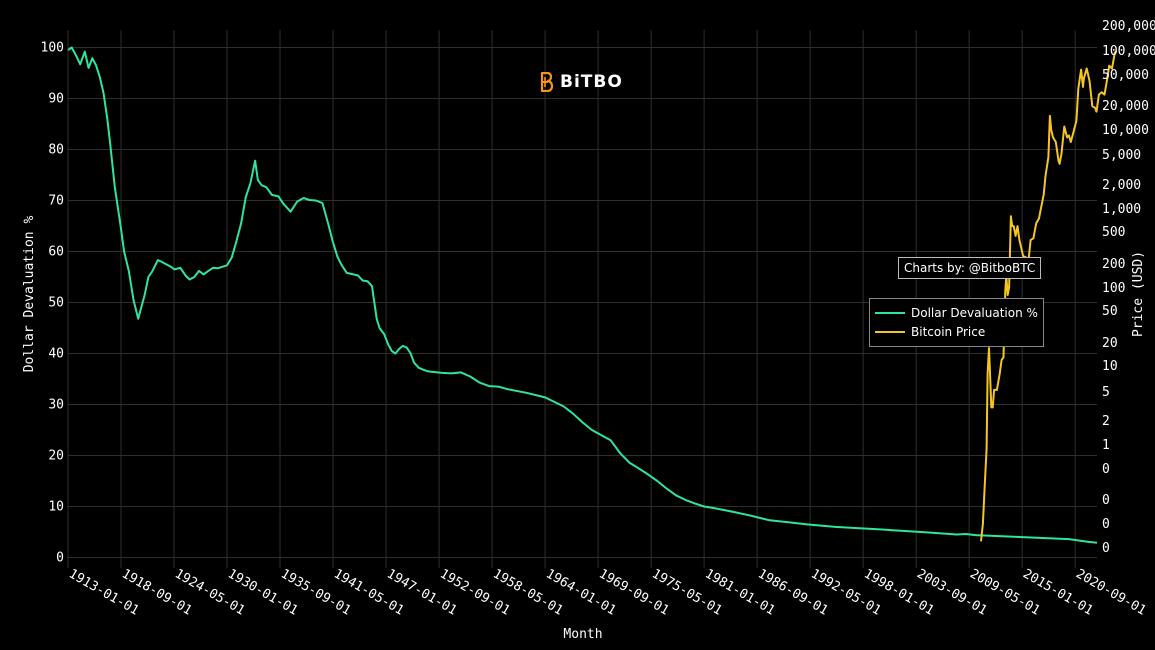 The image size is (1155, 650). What do you see at coordinates (970, 268) in the screenshot?
I see `credit-label: Charts by: @BitboBTC` at bounding box center [970, 268].